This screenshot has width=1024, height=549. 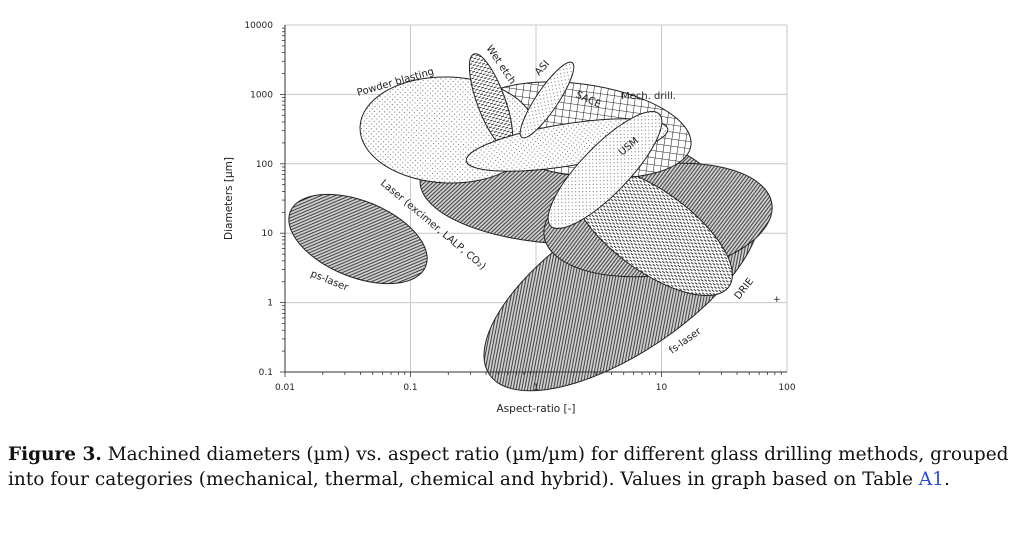 What do you see at coordinates (266, 373) in the screenshot?
I see `y-tick-label: 0.1` at bounding box center [266, 373].